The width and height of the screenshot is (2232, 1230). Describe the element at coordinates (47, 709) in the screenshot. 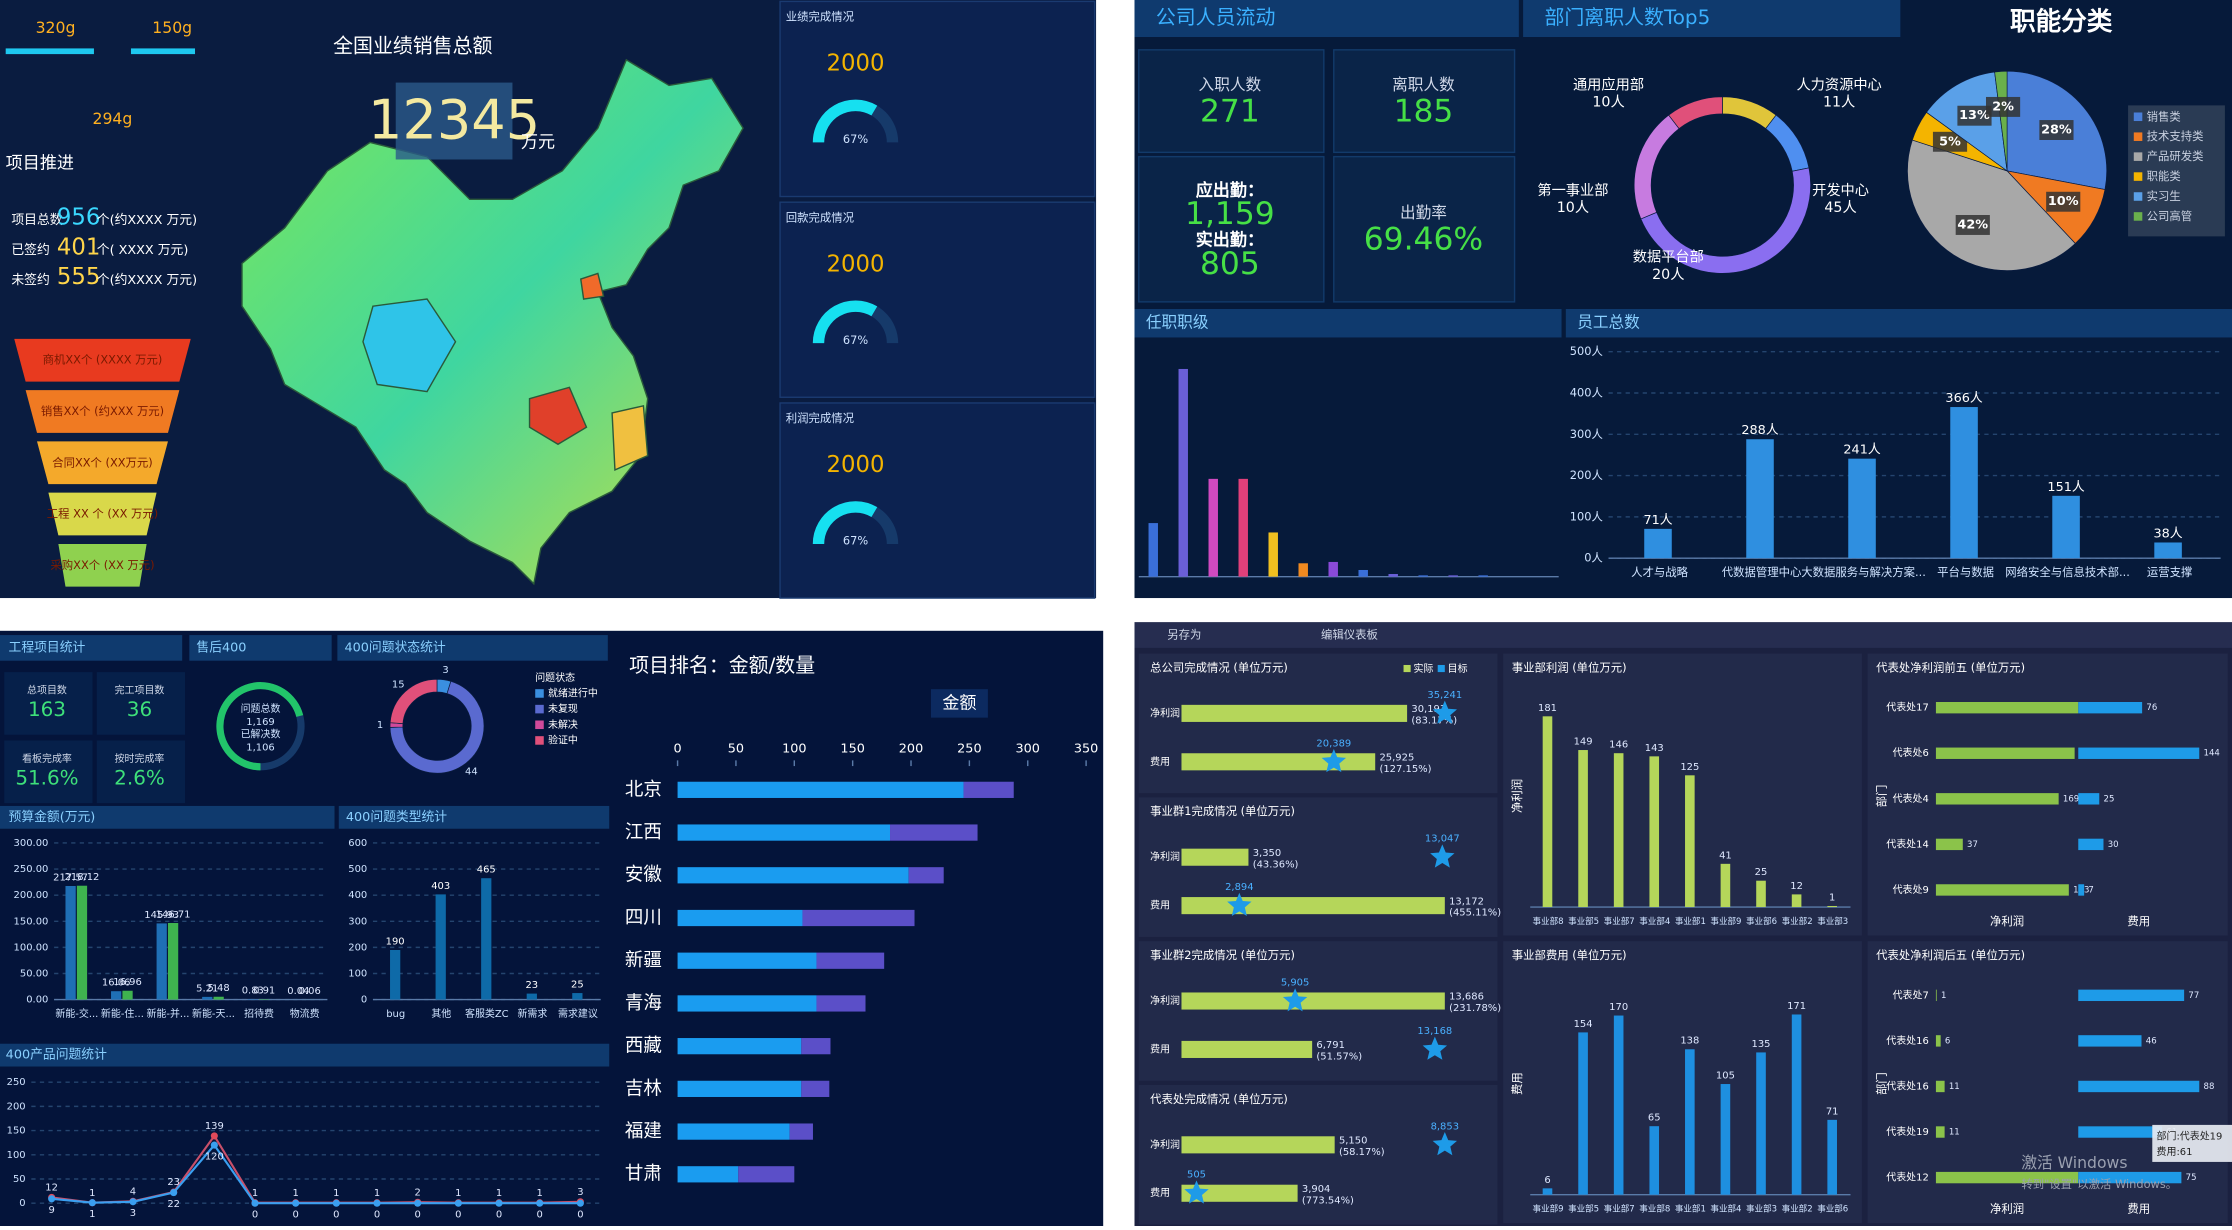

I see `kpi-value: 163` at that location.